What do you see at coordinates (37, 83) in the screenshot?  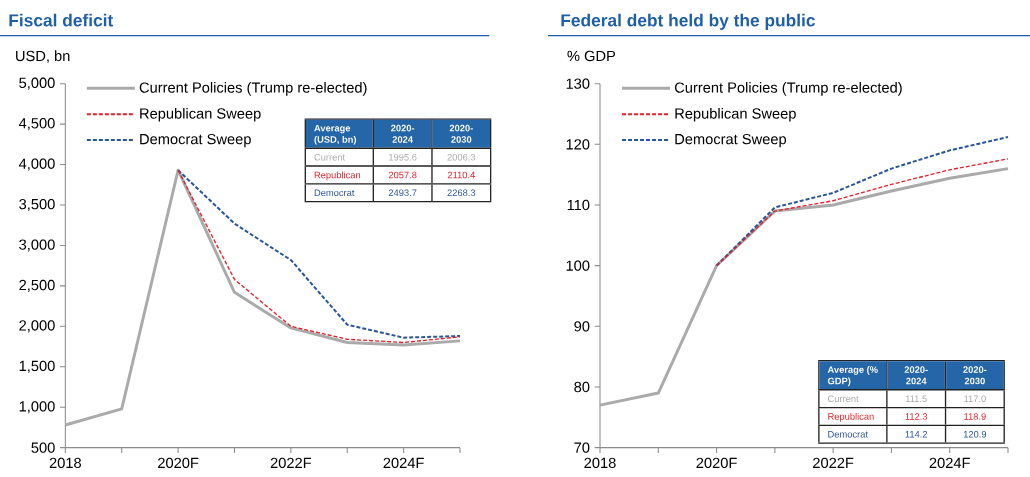 I see `y-tick-label: 5,000` at bounding box center [37, 83].